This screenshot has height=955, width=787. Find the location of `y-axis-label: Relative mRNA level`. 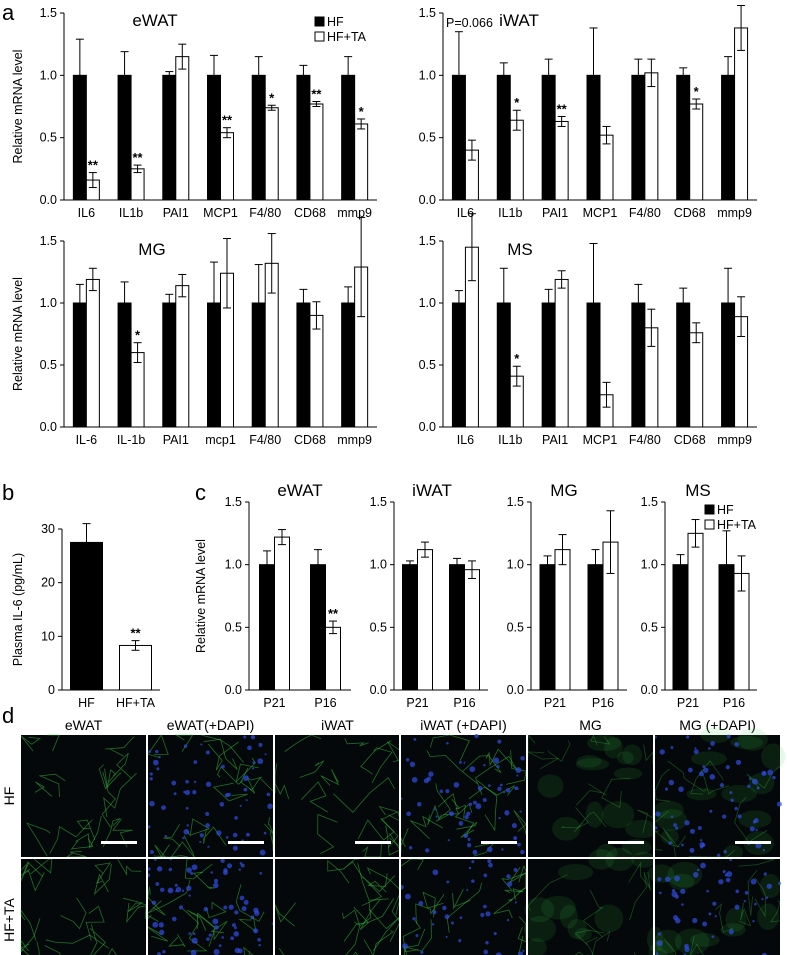

y-axis-label: Relative mRNA level is located at coordinates (18, 334).